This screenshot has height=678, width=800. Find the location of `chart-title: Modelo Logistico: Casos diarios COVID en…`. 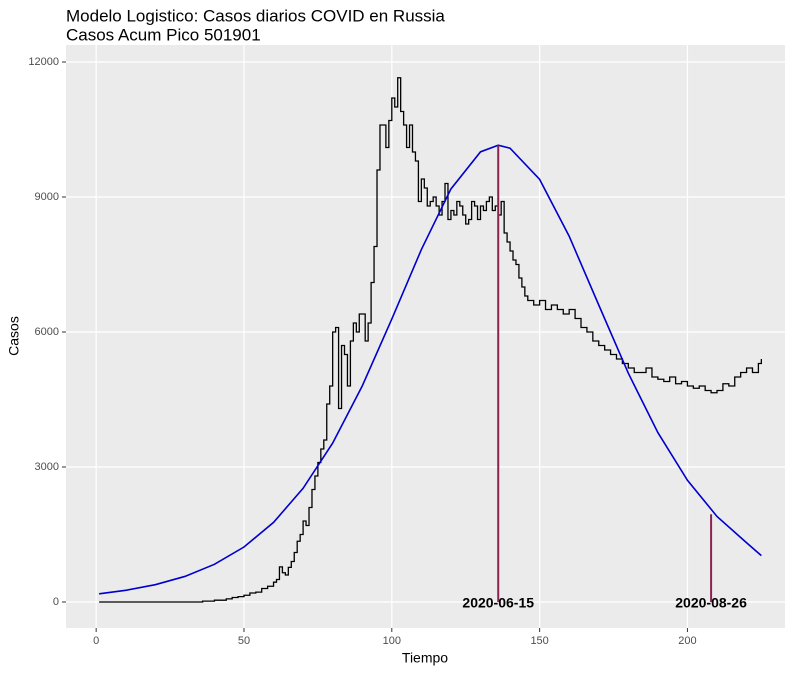

chart-title: Modelo Logistico: Casos diarios COVID en… is located at coordinates (255, 15).